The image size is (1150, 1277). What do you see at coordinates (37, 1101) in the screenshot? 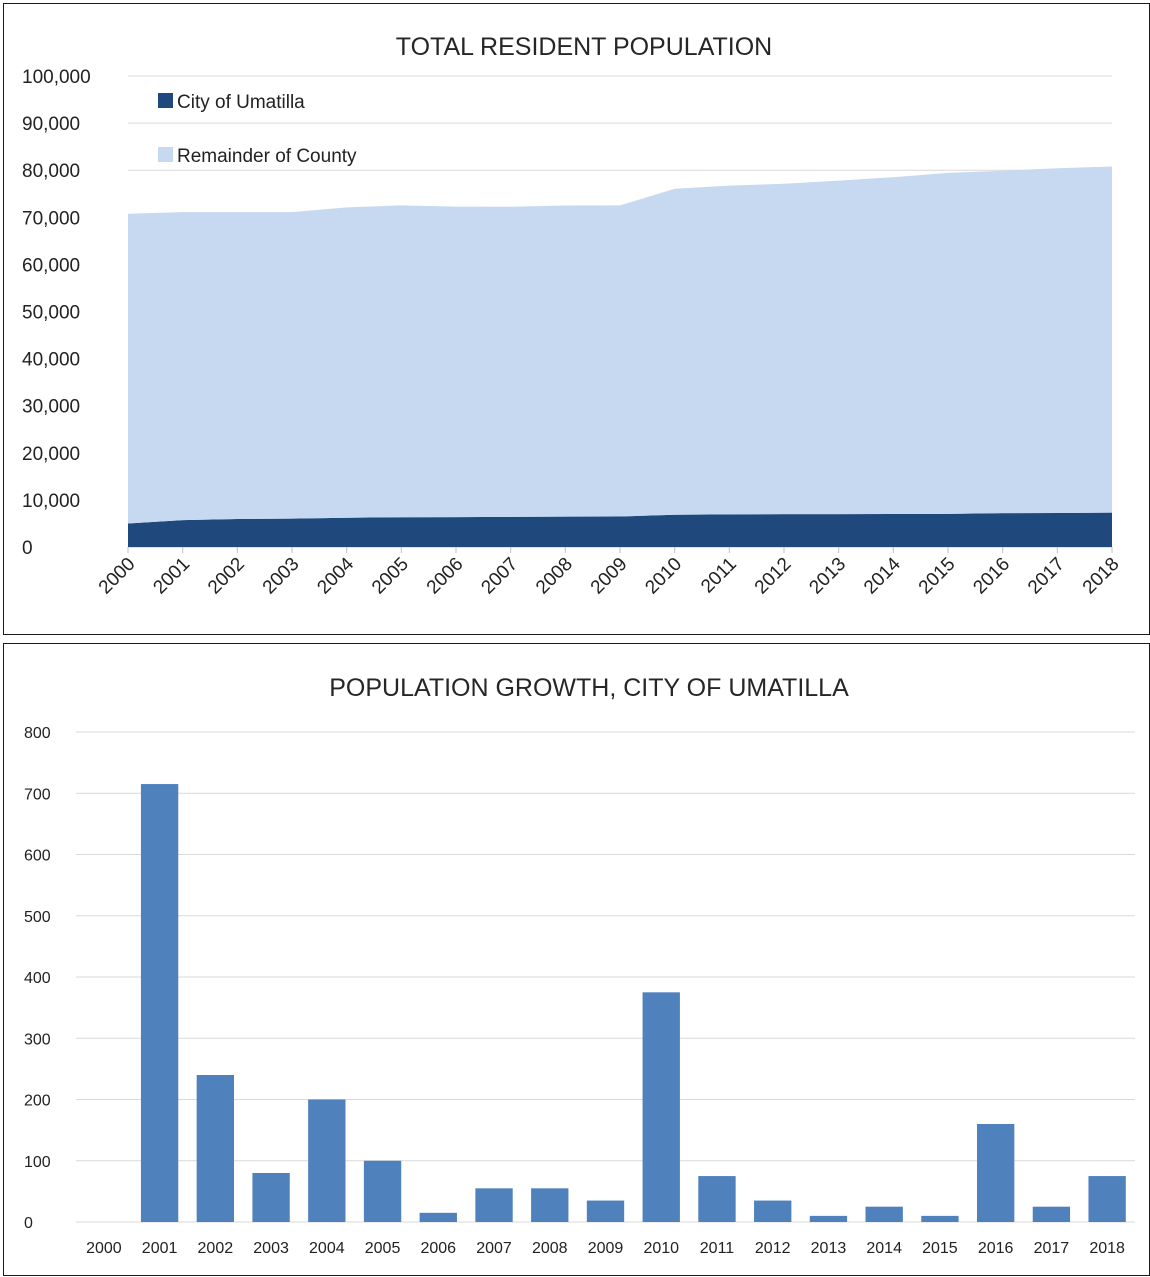
I see `y-tick-label: 200` at bounding box center [37, 1101].